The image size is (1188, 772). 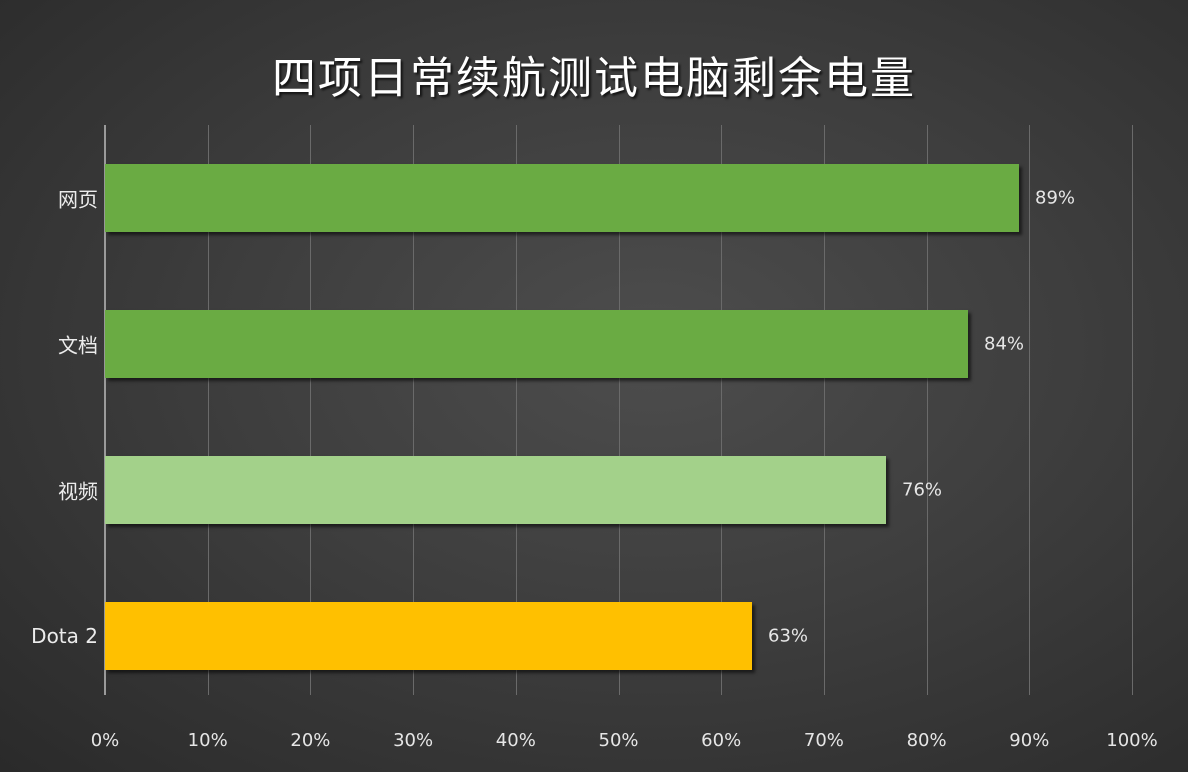 What do you see at coordinates (823, 740) in the screenshot?
I see `x-tick: 70%` at bounding box center [823, 740].